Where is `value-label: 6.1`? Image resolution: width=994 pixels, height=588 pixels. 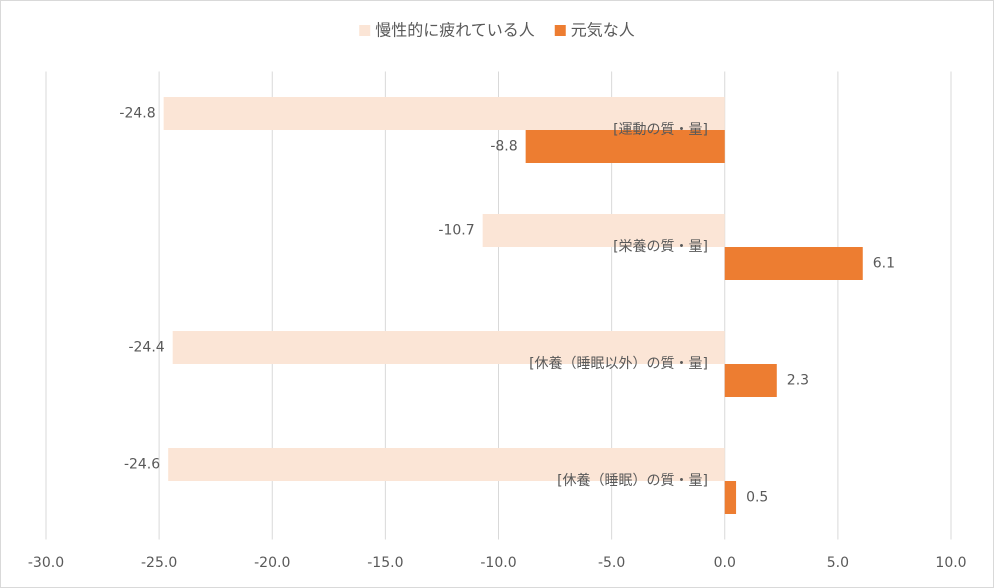
value-label: 6.1 is located at coordinates (884, 264).